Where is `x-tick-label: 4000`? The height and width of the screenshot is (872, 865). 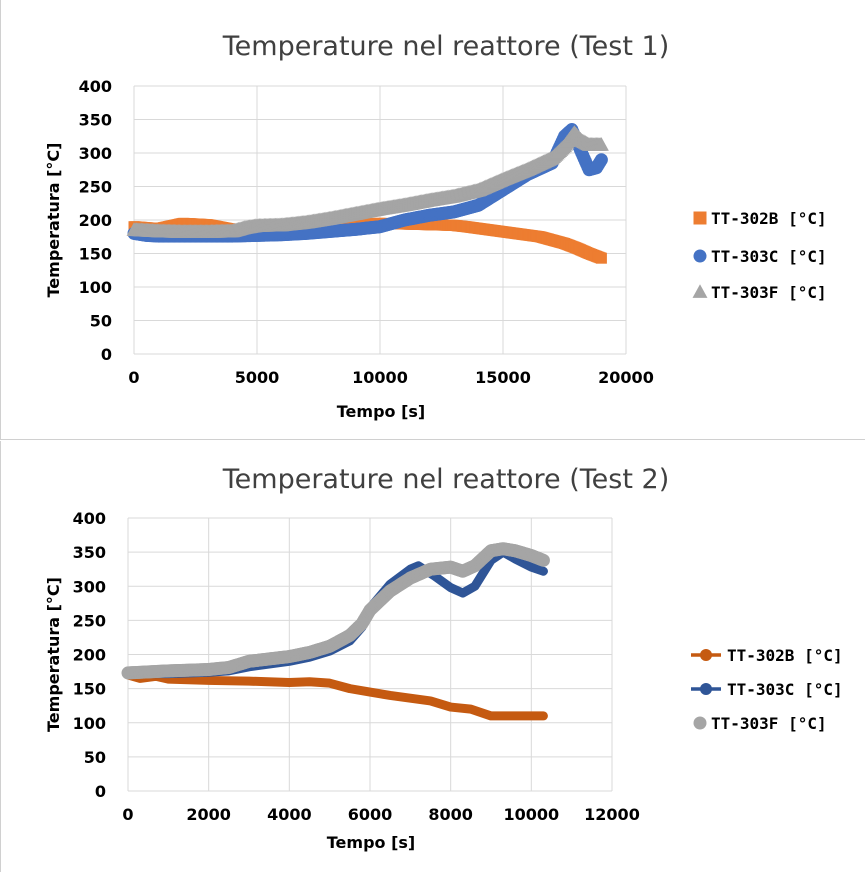 x-tick-label: 4000 is located at coordinates (289, 814).